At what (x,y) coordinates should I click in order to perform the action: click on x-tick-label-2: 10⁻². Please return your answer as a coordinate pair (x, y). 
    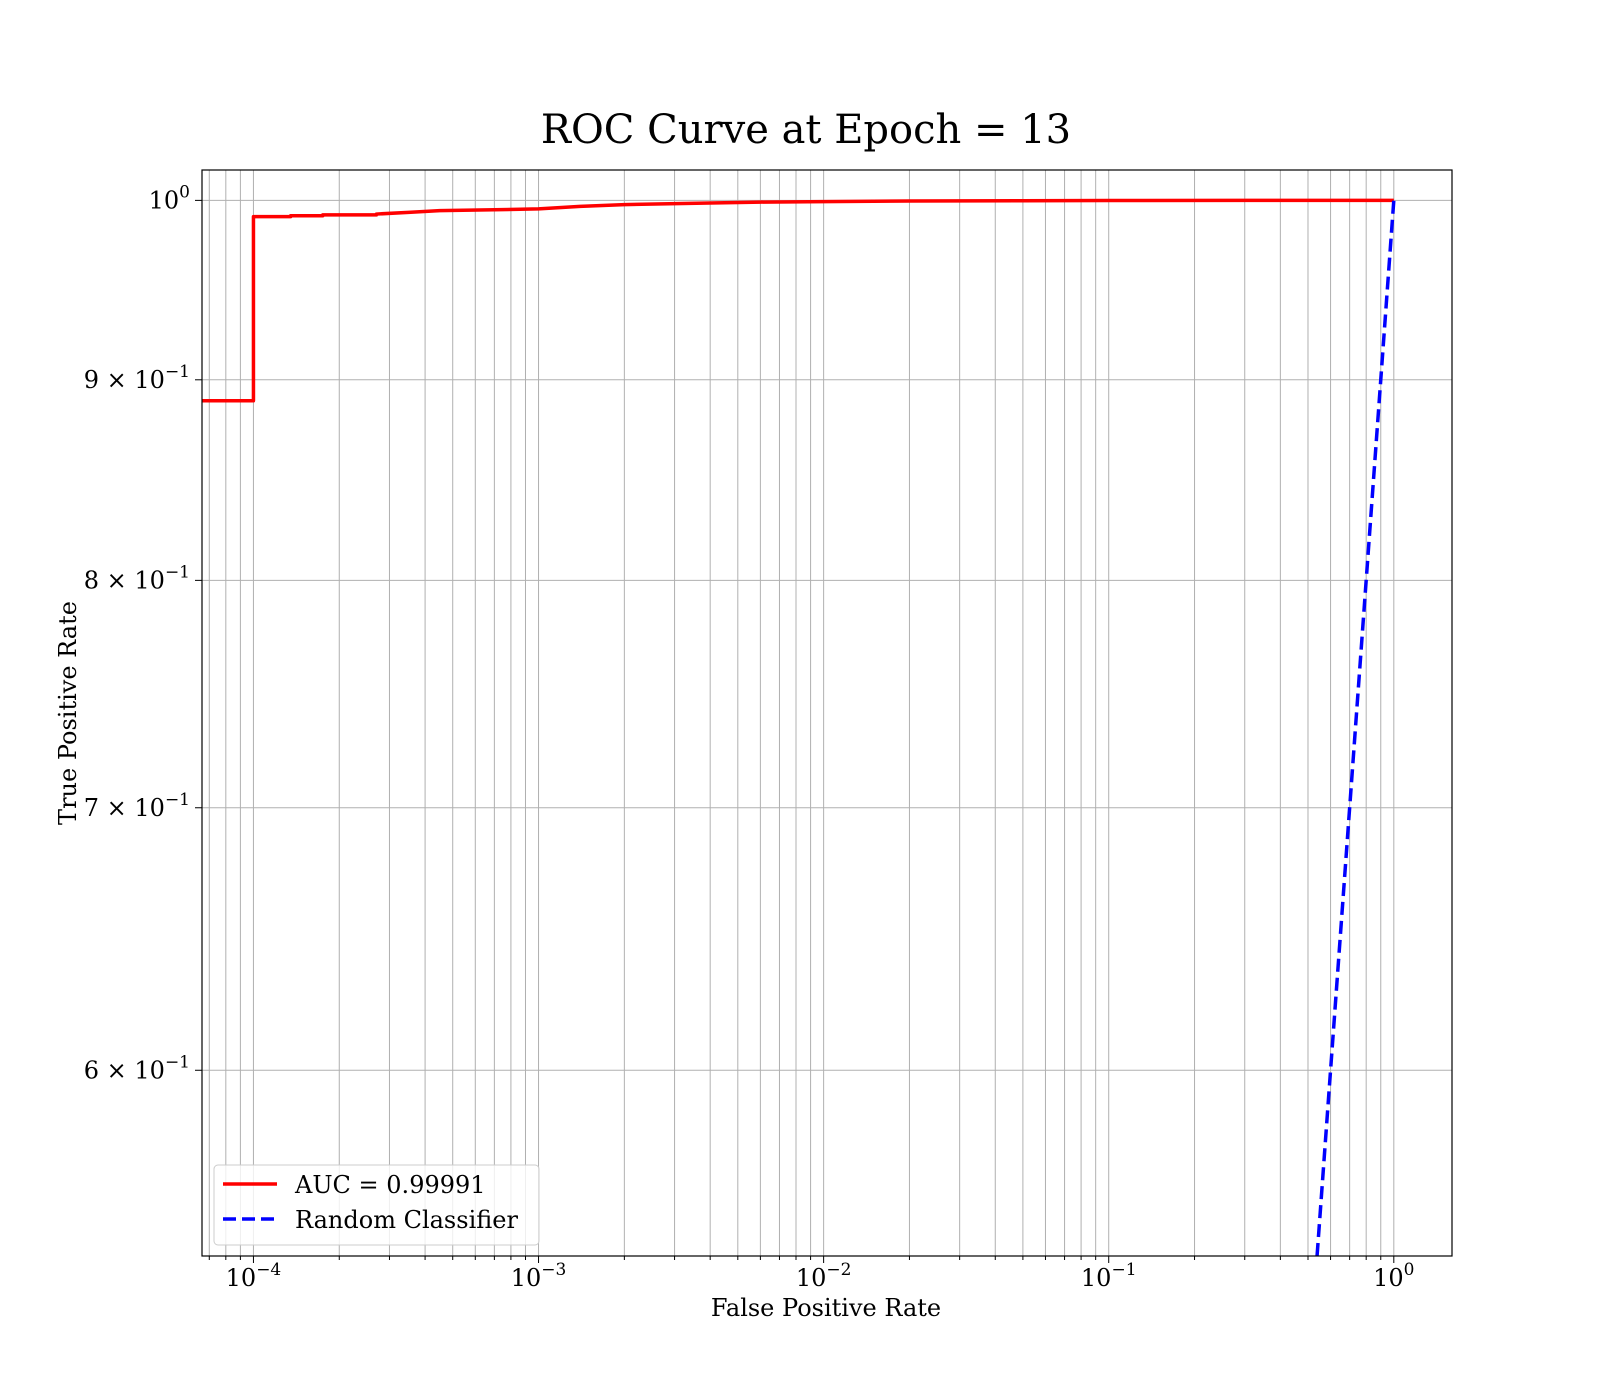
    Looking at the image, I should click on (824, 1276).